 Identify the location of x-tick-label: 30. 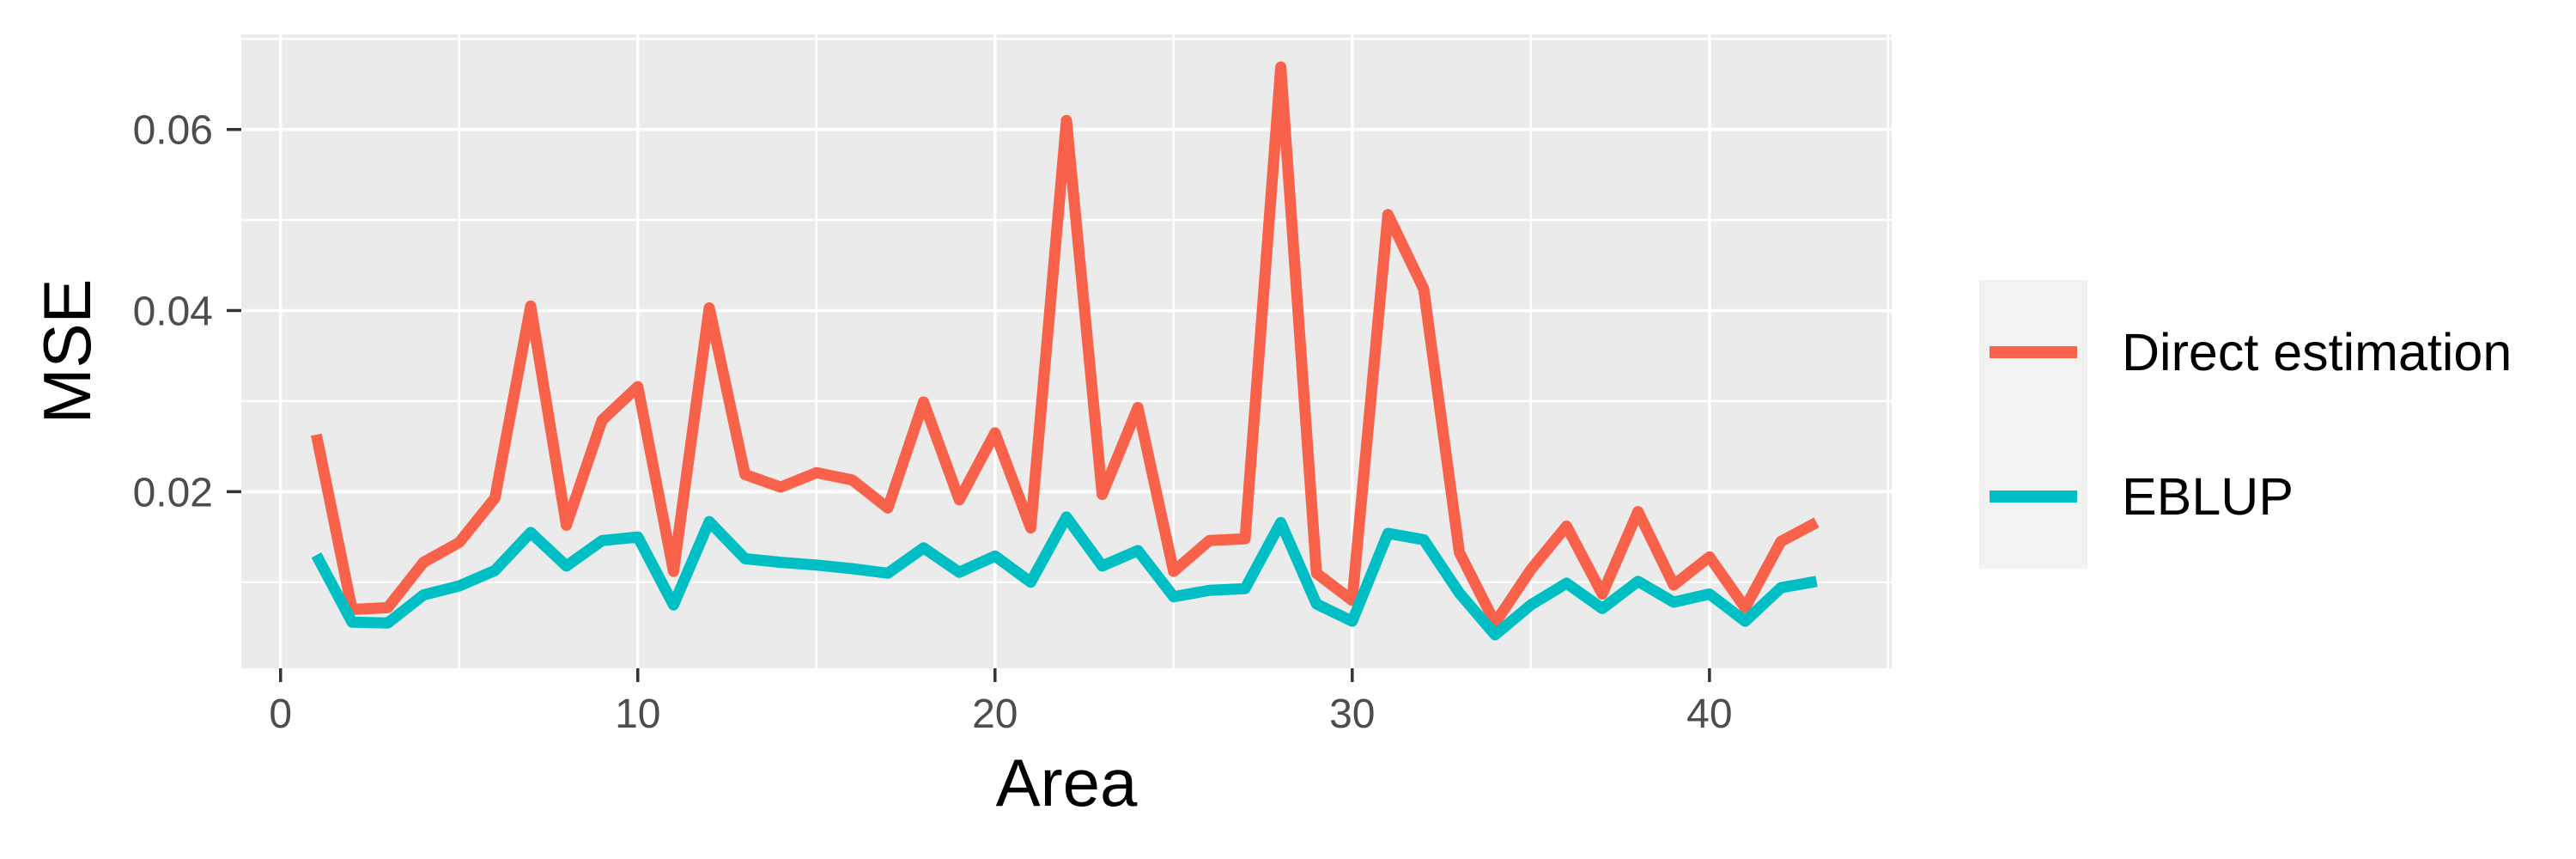
(1352, 714).